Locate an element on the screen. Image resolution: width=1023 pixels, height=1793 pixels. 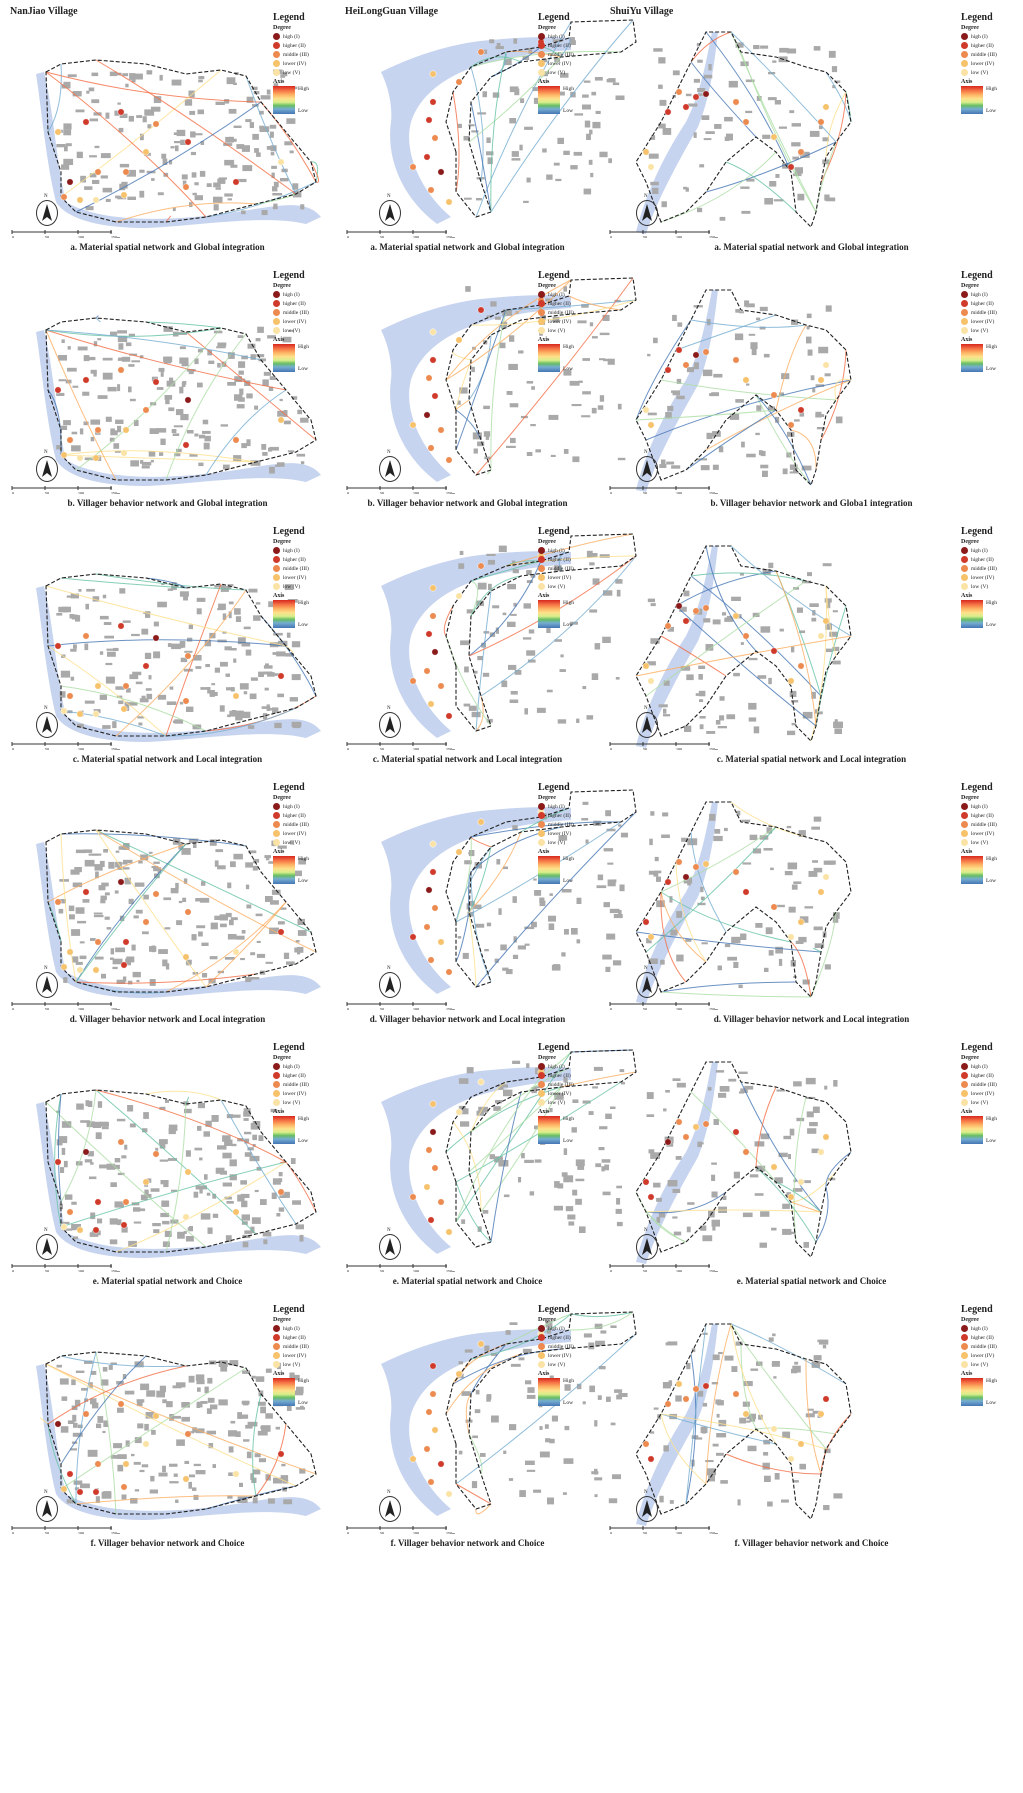
legend-title: Legend is located at coordinates (554, 1047).